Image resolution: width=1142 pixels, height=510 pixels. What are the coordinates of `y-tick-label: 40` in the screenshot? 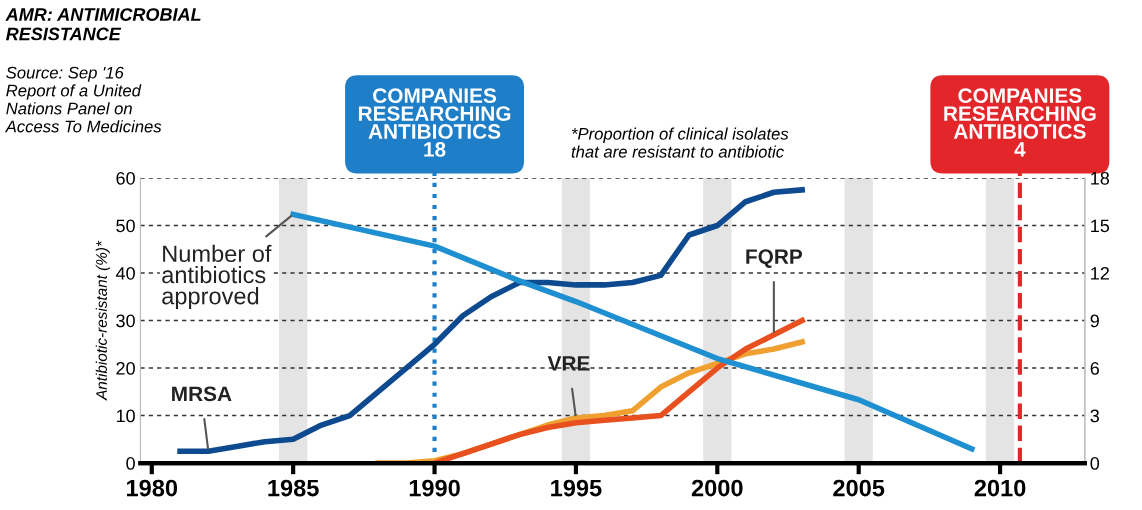 It's located at (125, 273).